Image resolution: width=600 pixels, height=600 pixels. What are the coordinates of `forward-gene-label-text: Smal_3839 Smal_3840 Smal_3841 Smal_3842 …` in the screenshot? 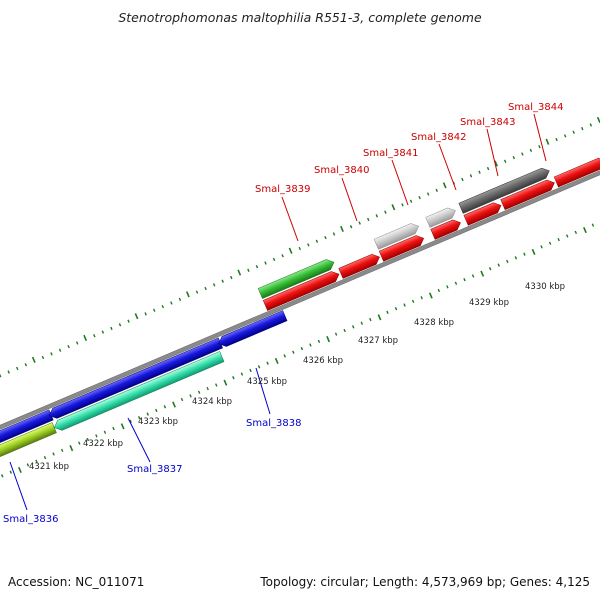 It's located at (409, 148).